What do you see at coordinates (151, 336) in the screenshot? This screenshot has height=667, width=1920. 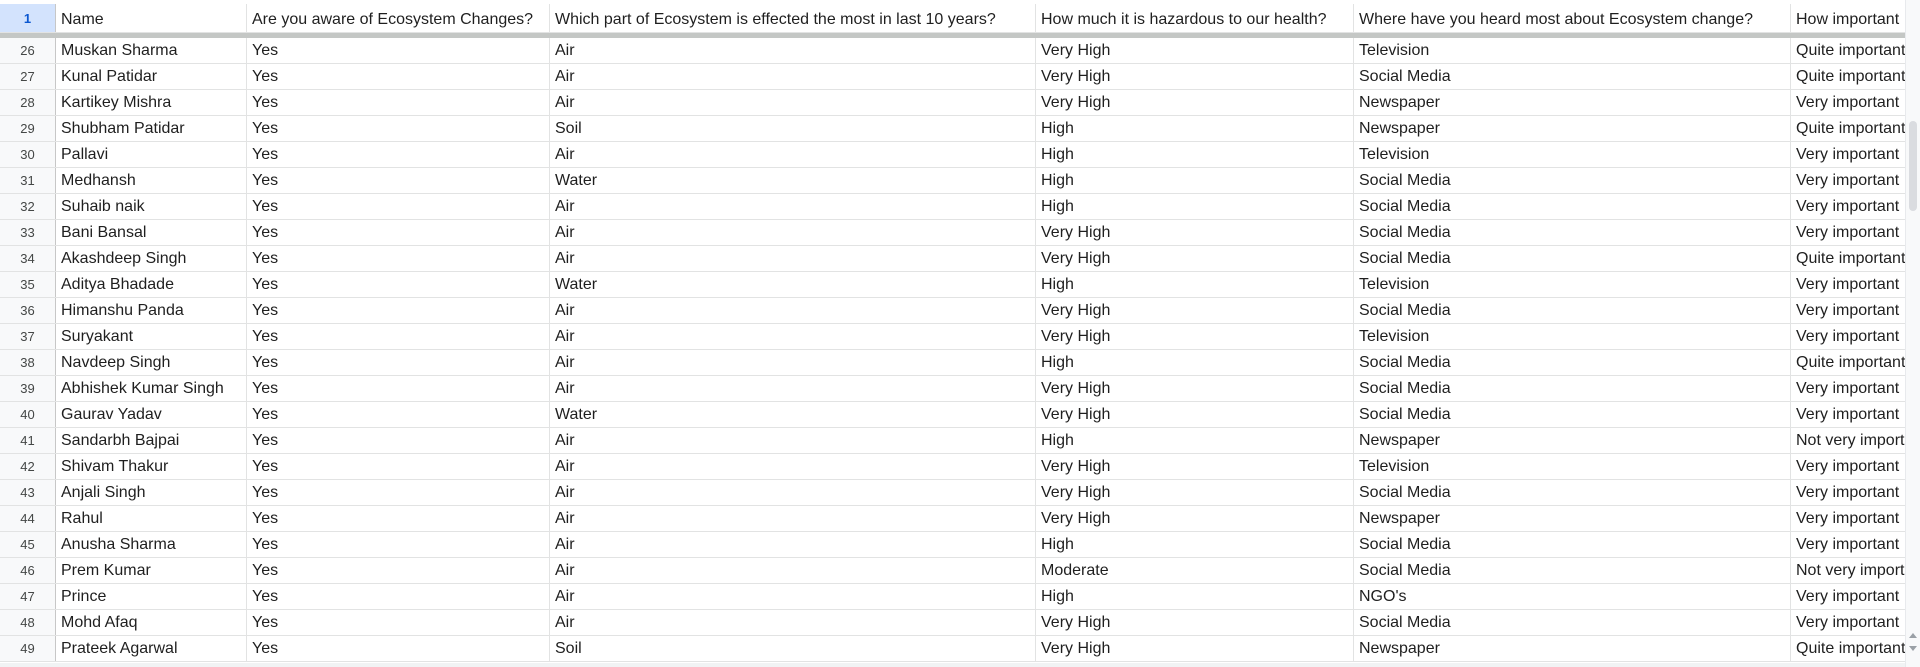 I see `cell-name: Suryakant` at bounding box center [151, 336].